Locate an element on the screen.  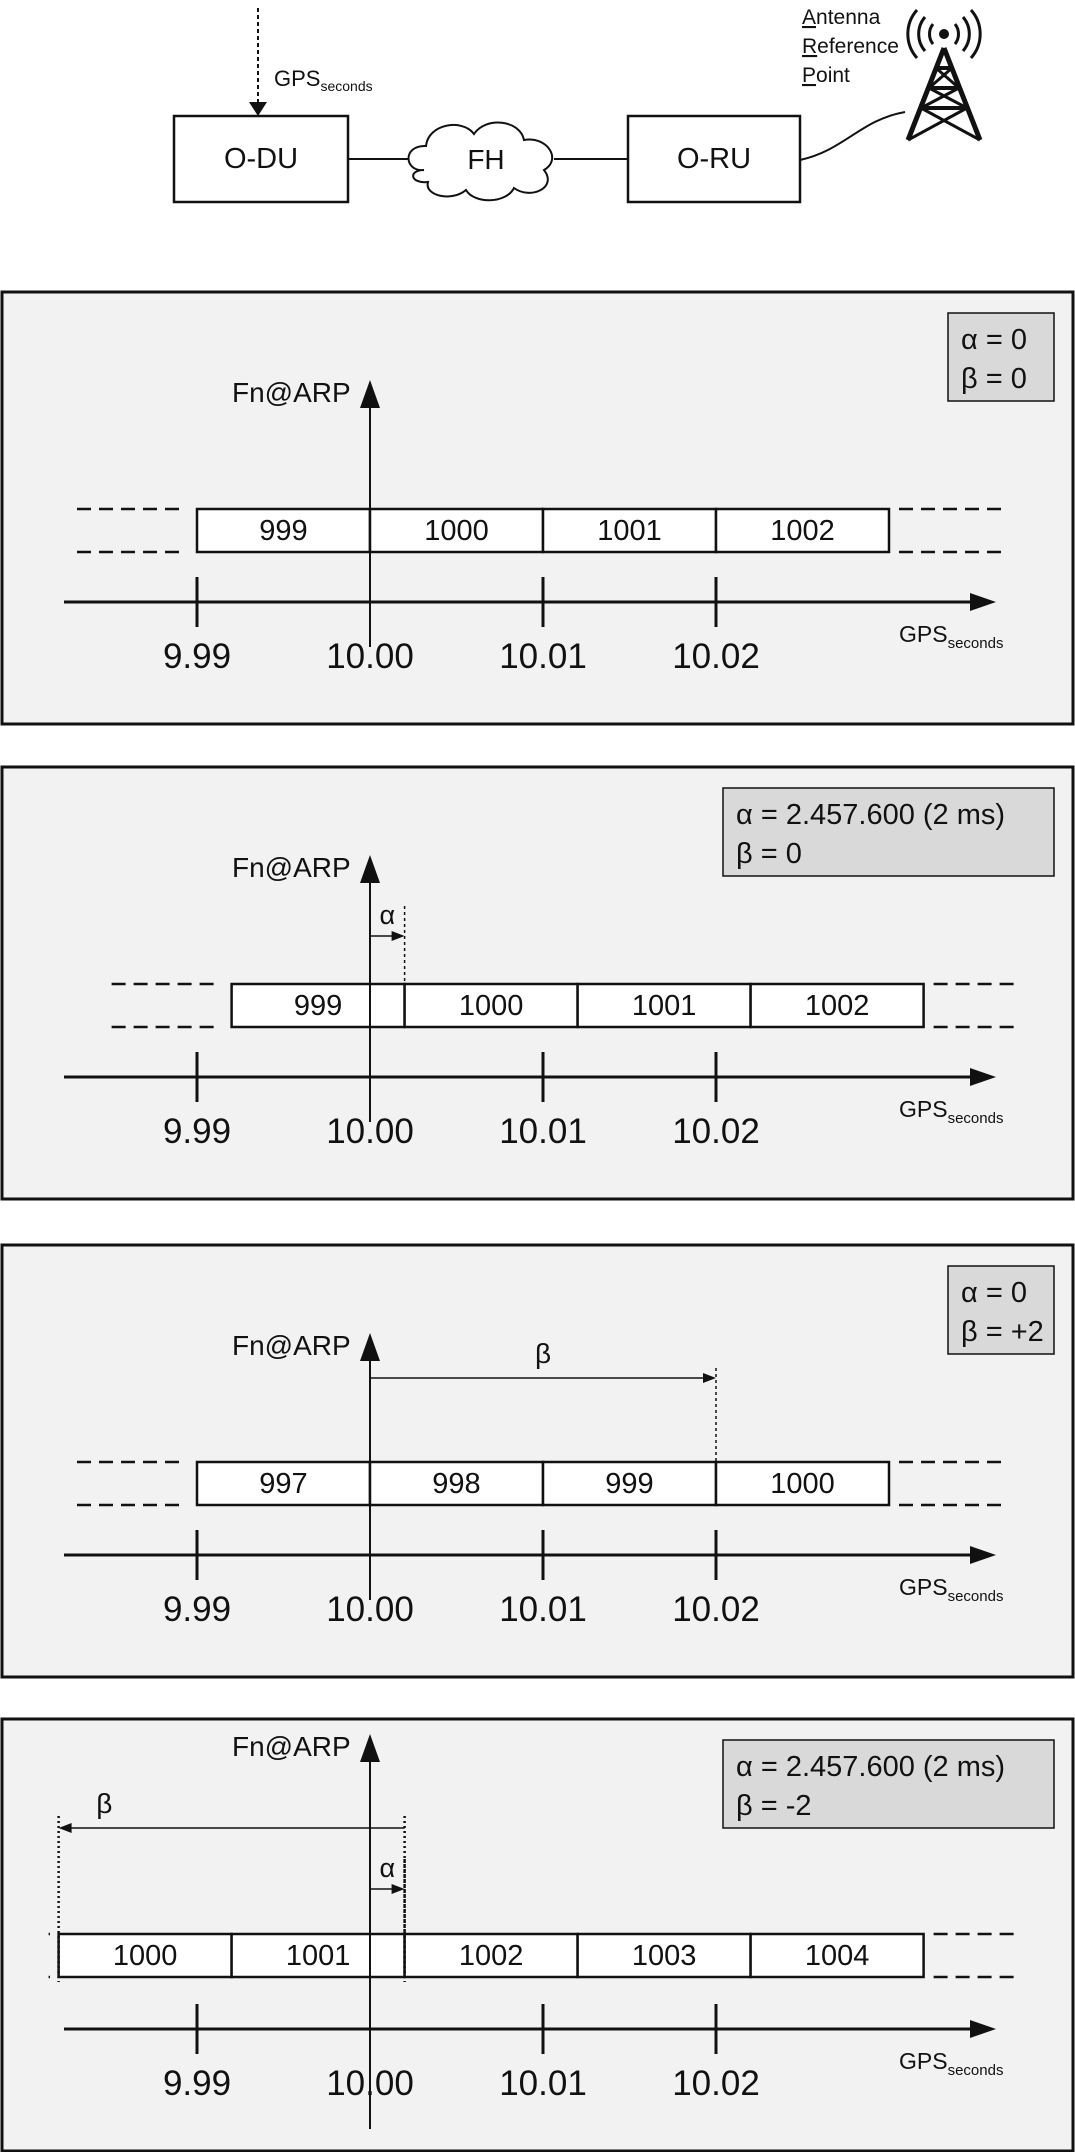
parameter-box: α = 0 β = 0 is located at coordinates (1001, 357).